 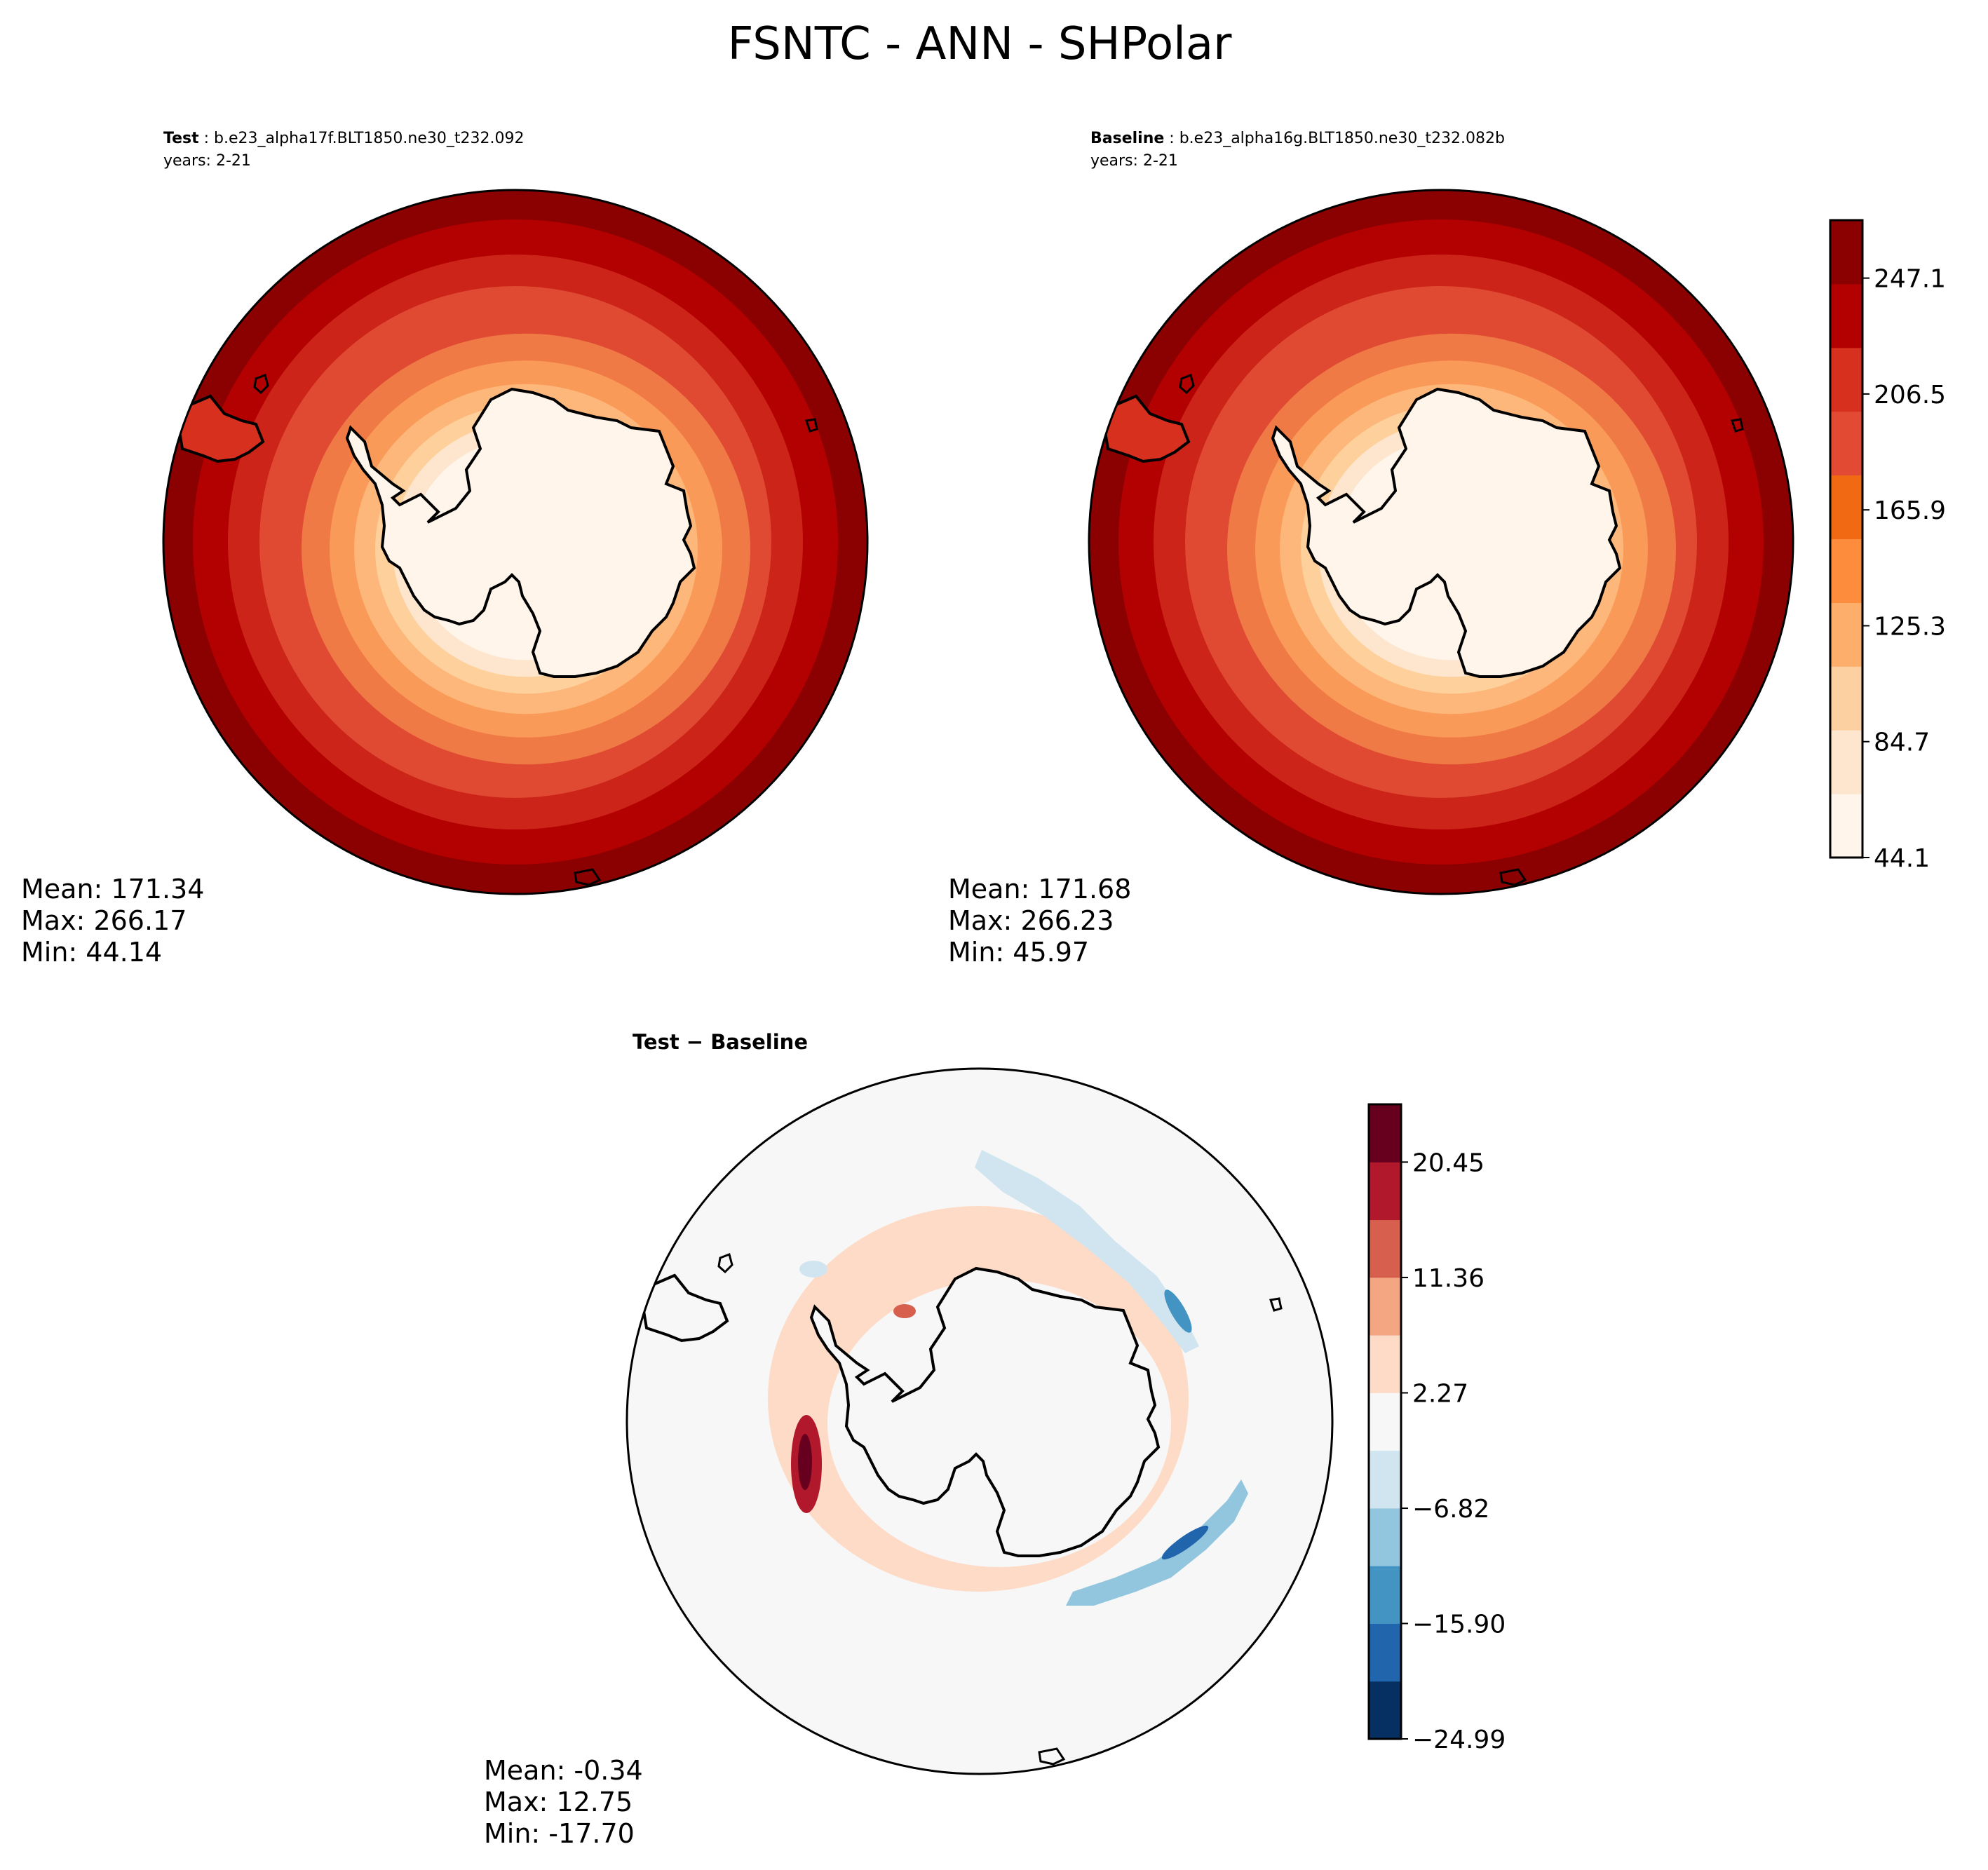 What do you see at coordinates (207, 161) in the screenshot?
I see `test-years: years: 2-21` at bounding box center [207, 161].